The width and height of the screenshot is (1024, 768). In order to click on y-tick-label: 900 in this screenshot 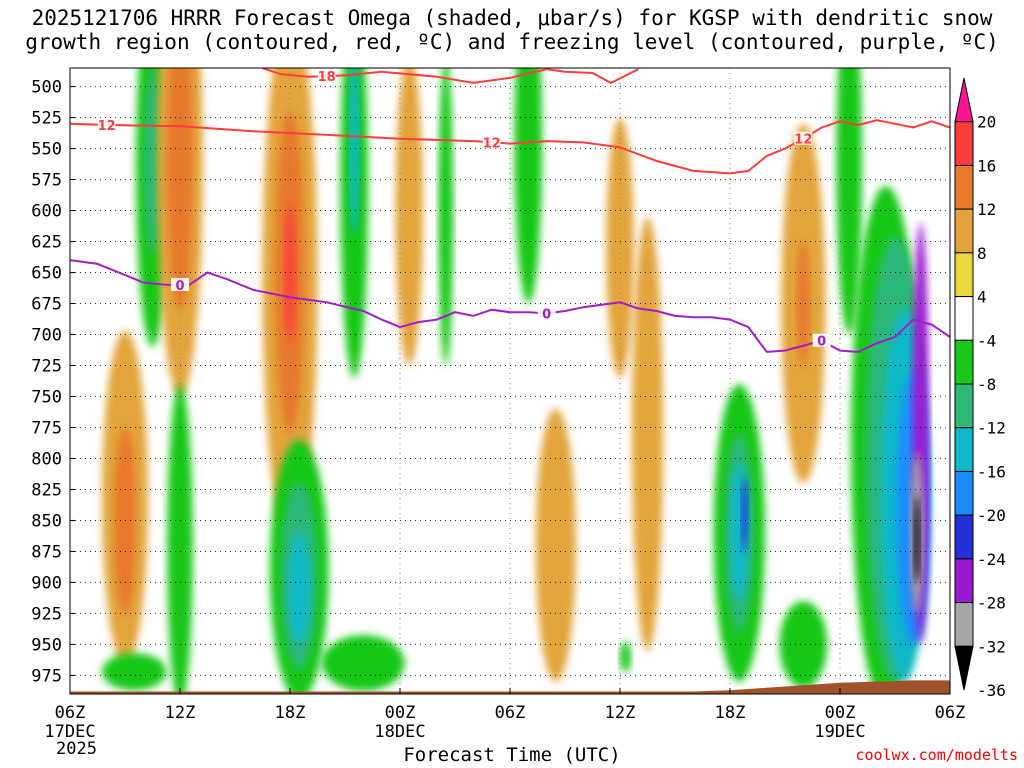, I will do `click(46, 583)`.